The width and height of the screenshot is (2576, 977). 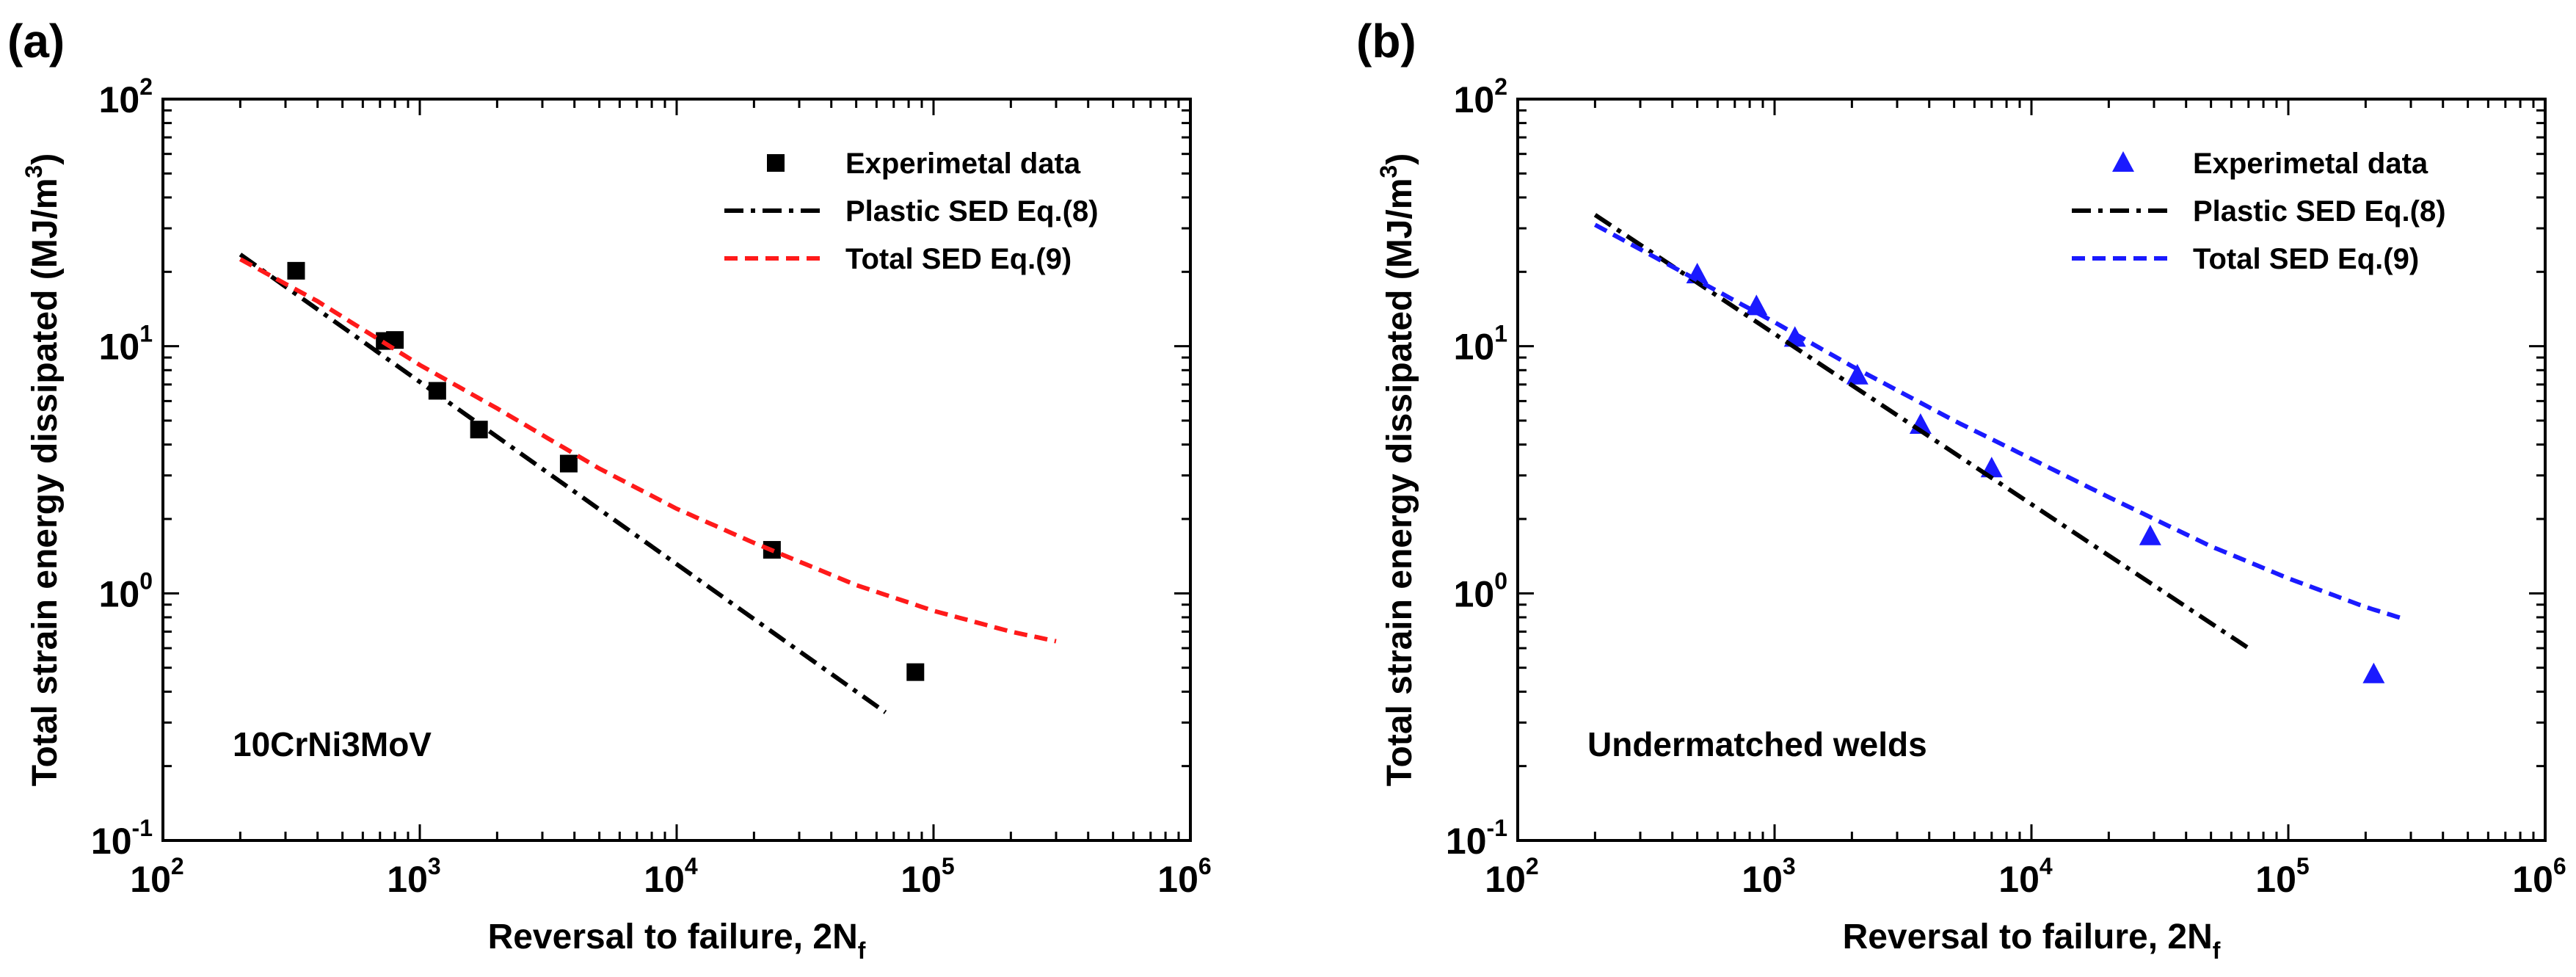 I want to click on panel-b-y-tick-label: 10⁰, so click(x=1480, y=590).